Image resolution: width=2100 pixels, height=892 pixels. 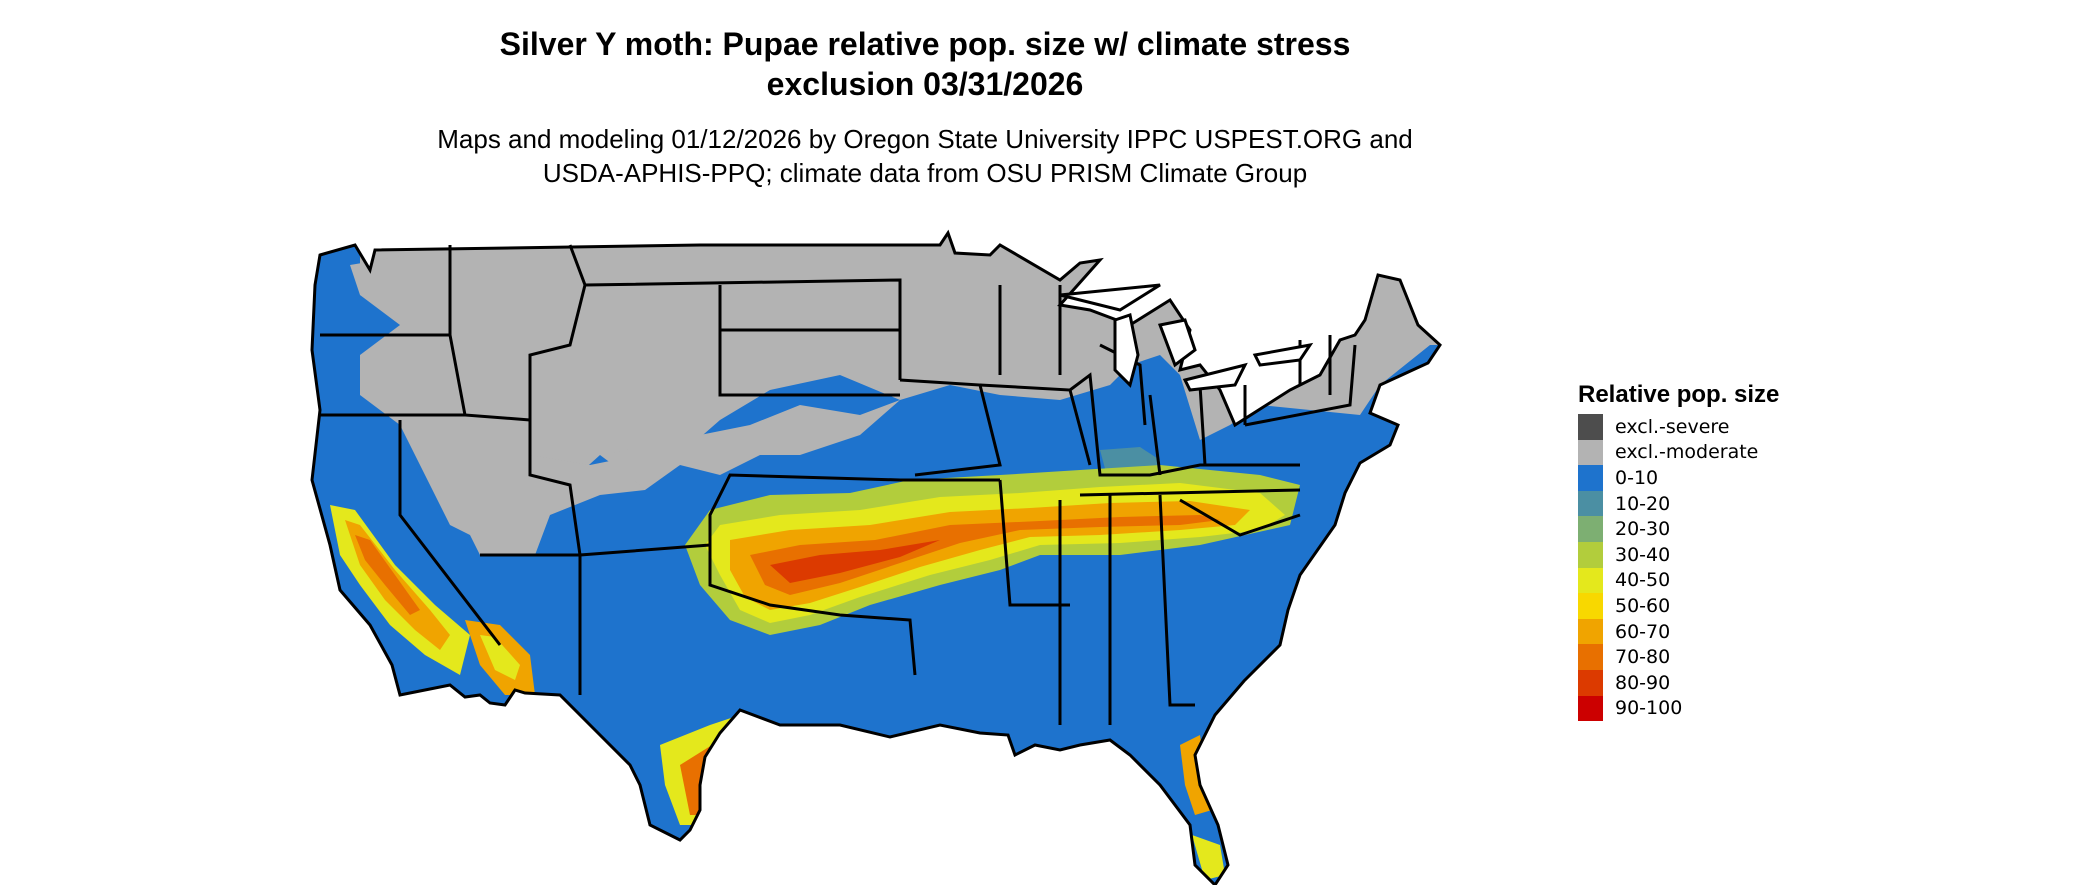 I want to click on boundary-ut-co, so click(x=714, y=488).